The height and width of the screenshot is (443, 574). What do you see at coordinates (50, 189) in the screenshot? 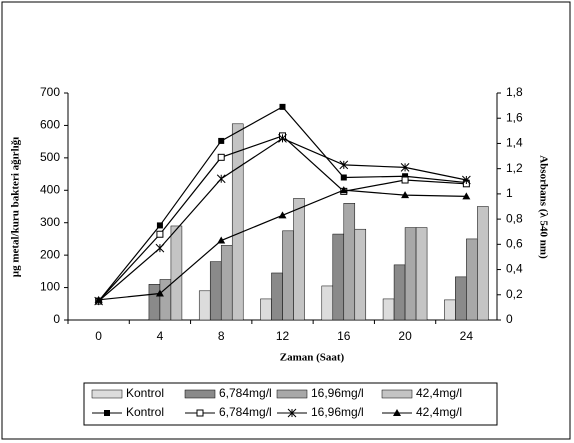
I see `y-tick-label: 400` at bounding box center [50, 189].